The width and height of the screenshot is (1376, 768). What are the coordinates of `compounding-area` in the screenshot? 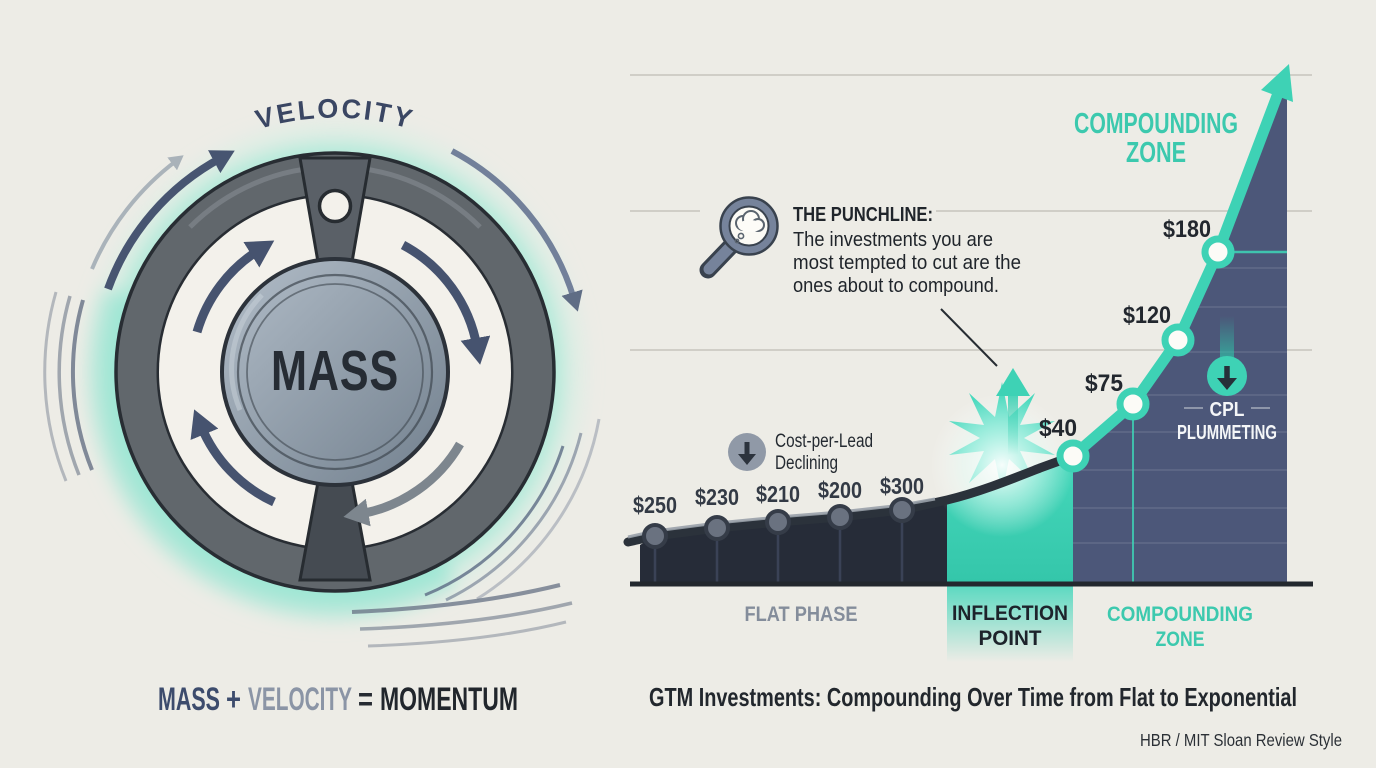 It's located at (1180, 331).